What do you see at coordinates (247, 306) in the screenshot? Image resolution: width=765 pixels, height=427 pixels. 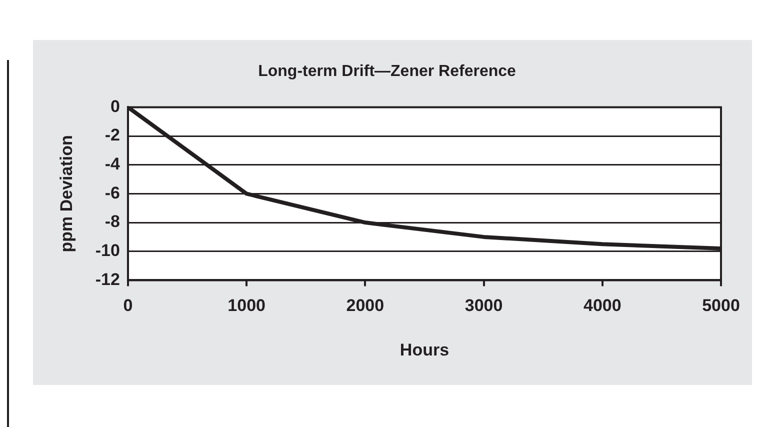 I see `x-tick-label: 1000` at bounding box center [247, 306].